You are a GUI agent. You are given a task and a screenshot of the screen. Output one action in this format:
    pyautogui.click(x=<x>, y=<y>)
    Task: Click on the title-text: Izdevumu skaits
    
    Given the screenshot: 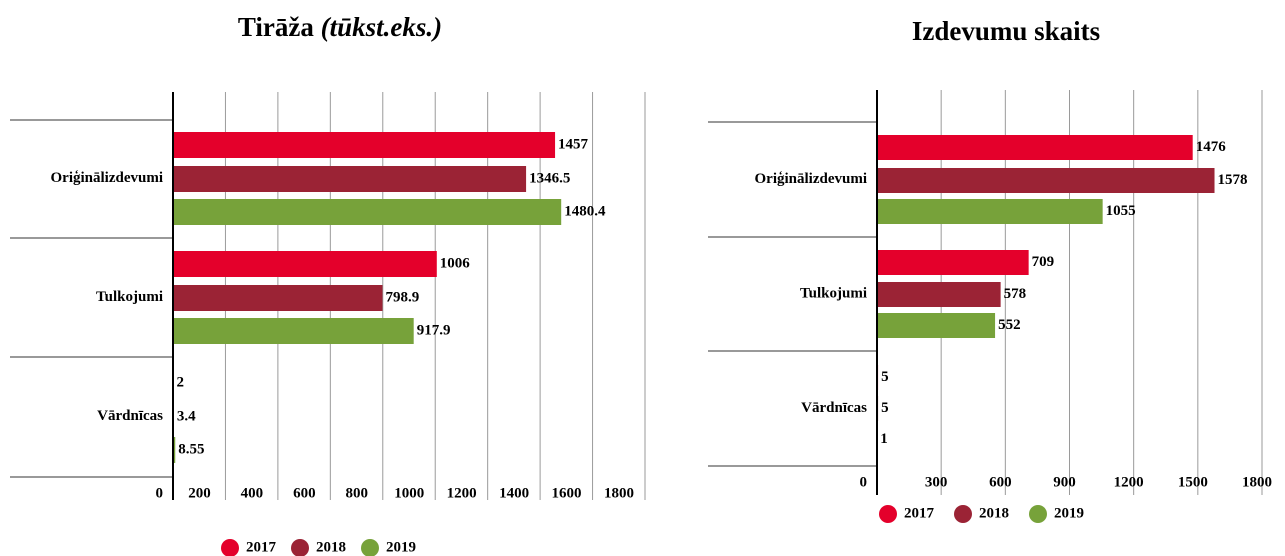 What is the action you would take?
    pyautogui.click(x=1006, y=31)
    